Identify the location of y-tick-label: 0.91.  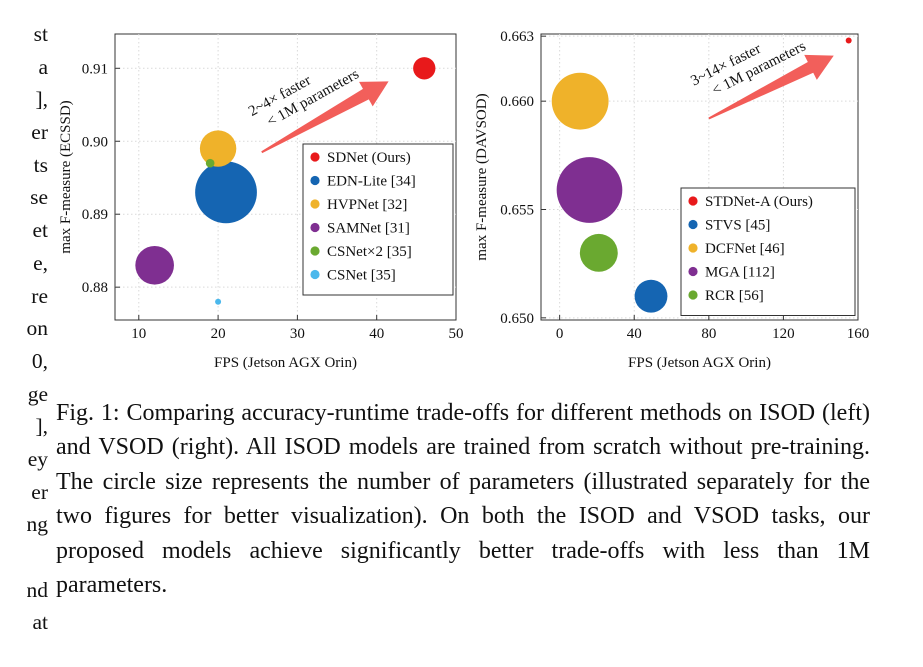
(95, 69).